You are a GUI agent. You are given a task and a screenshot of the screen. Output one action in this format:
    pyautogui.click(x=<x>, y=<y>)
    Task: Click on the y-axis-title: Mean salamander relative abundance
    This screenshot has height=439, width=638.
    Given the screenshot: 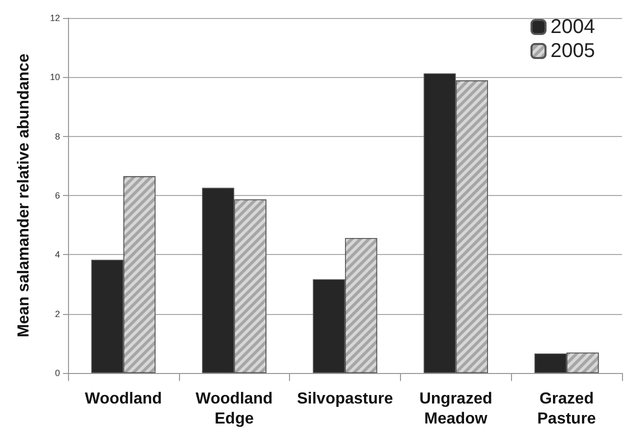 What is the action you would take?
    pyautogui.click(x=24, y=196)
    